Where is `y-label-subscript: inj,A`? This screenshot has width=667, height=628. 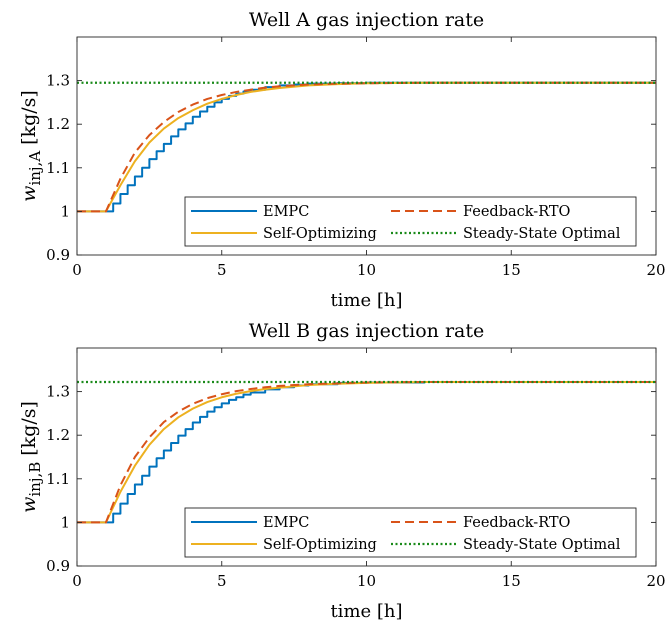
y-label-subscript: inj,A is located at coordinates (35, 168).